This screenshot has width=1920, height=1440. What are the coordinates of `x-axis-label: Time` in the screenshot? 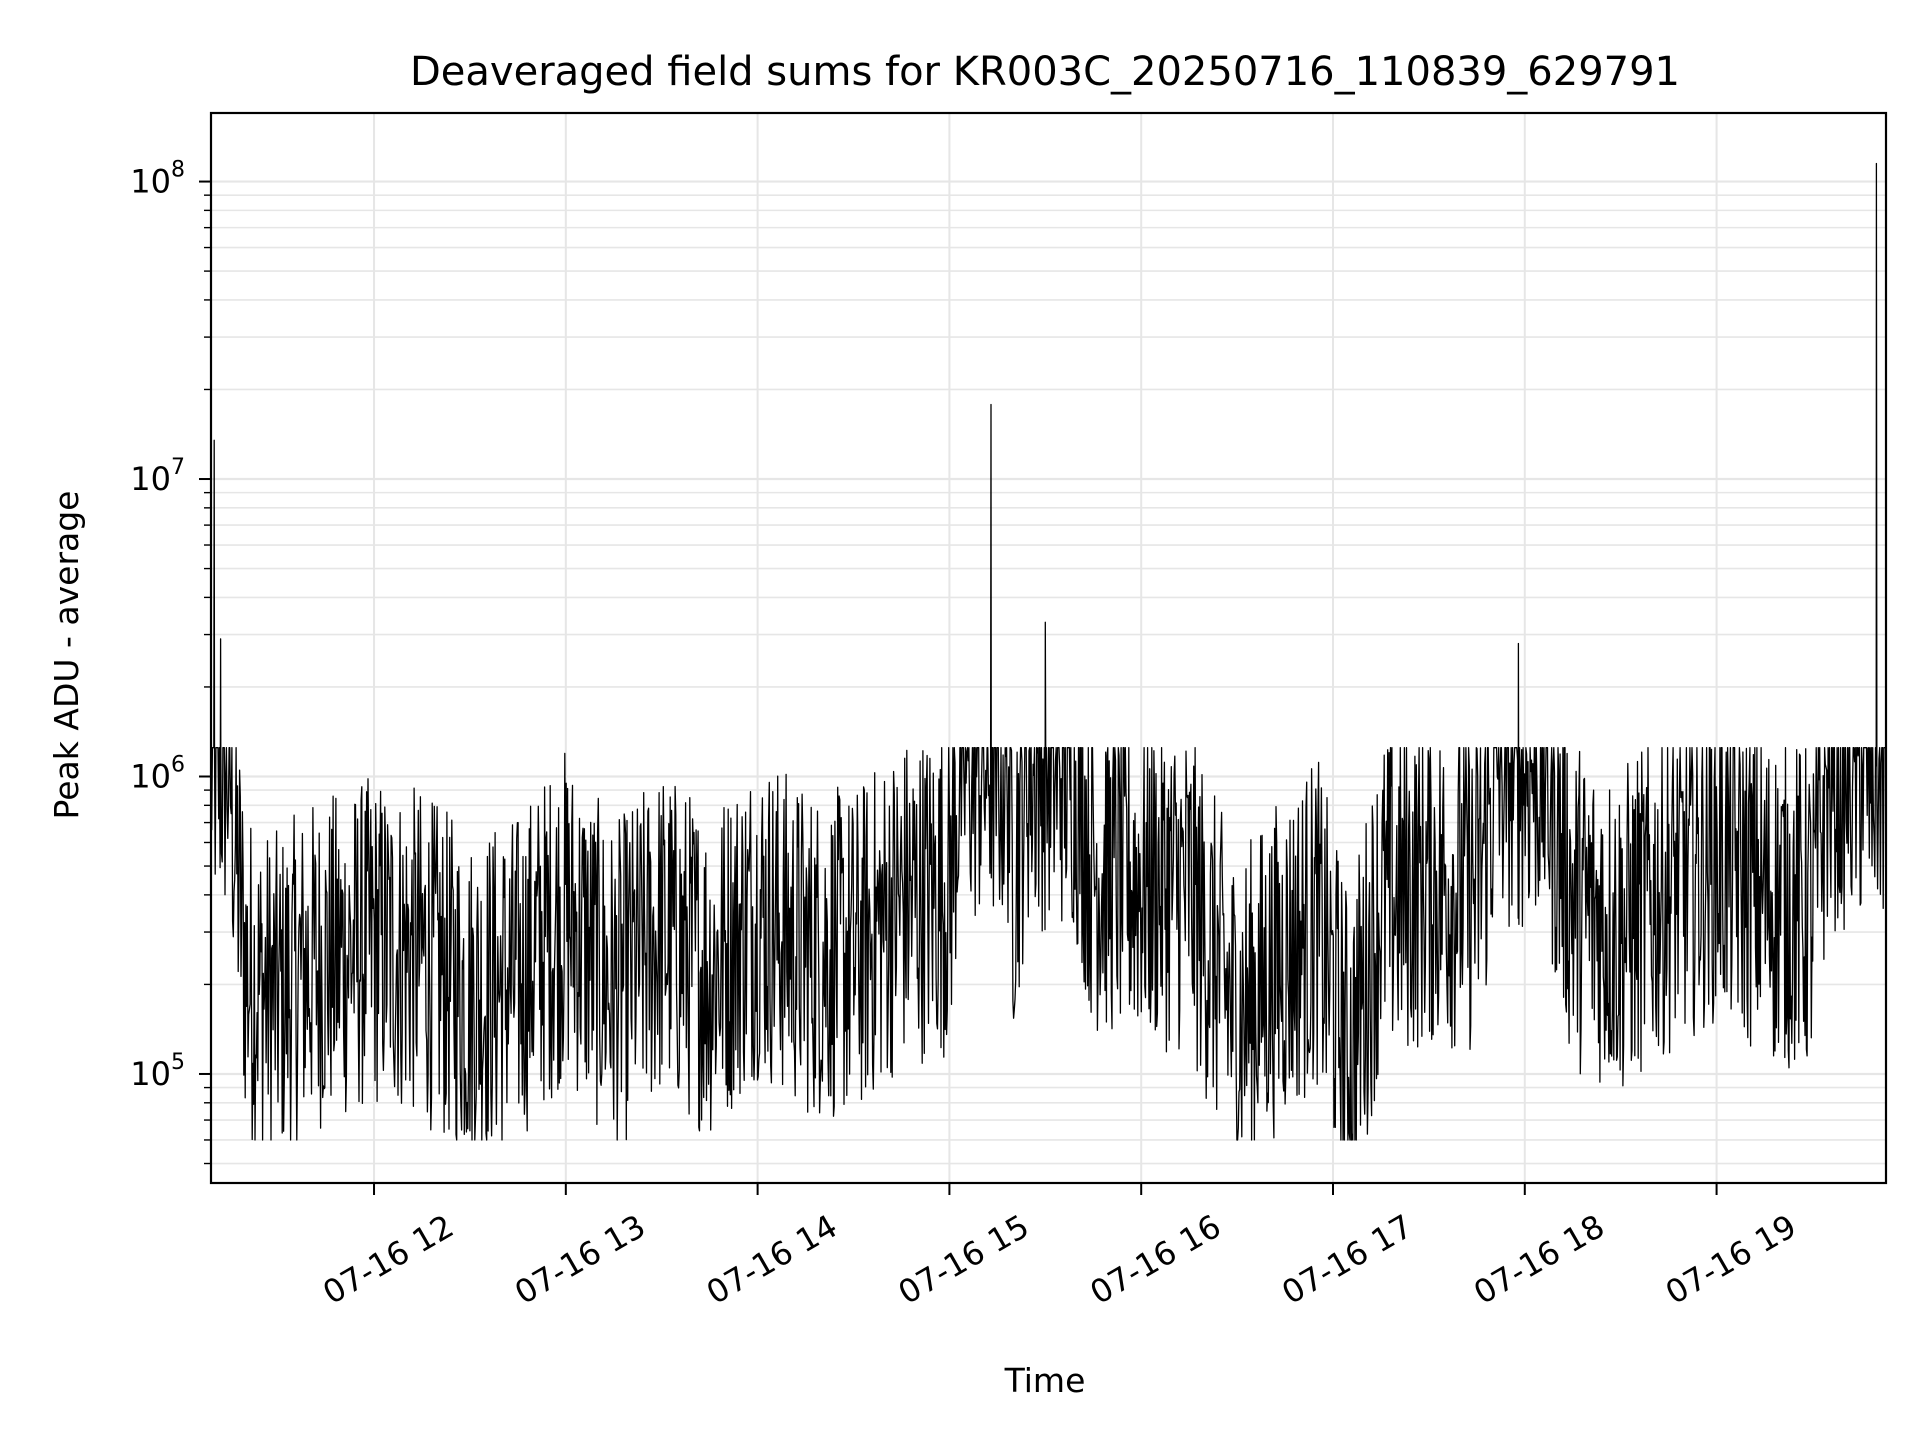 It's located at (1045, 1380).